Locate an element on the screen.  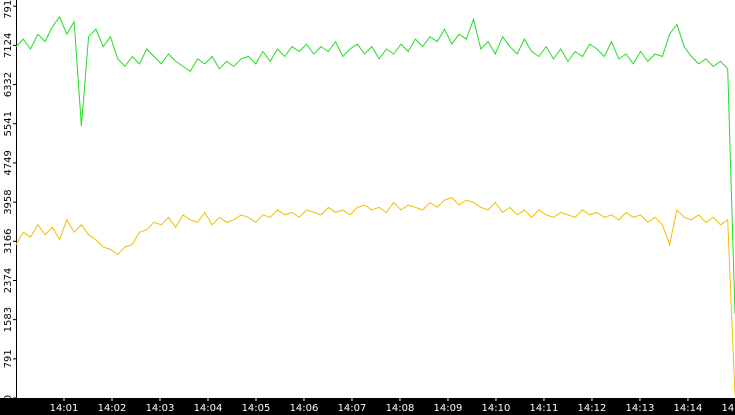
x-tick-label: 14:14 is located at coordinates (688, 408).